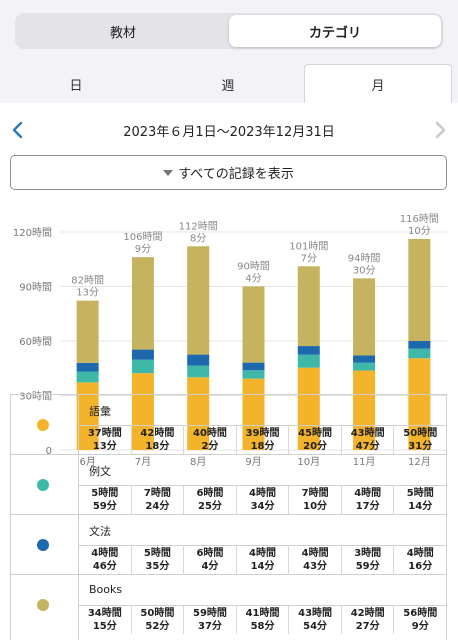 This screenshot has width=458, height=640. Describe the element at coordinates (210, 620) in the screenshot. I see `month-cell: 59時間 37分` at that location.